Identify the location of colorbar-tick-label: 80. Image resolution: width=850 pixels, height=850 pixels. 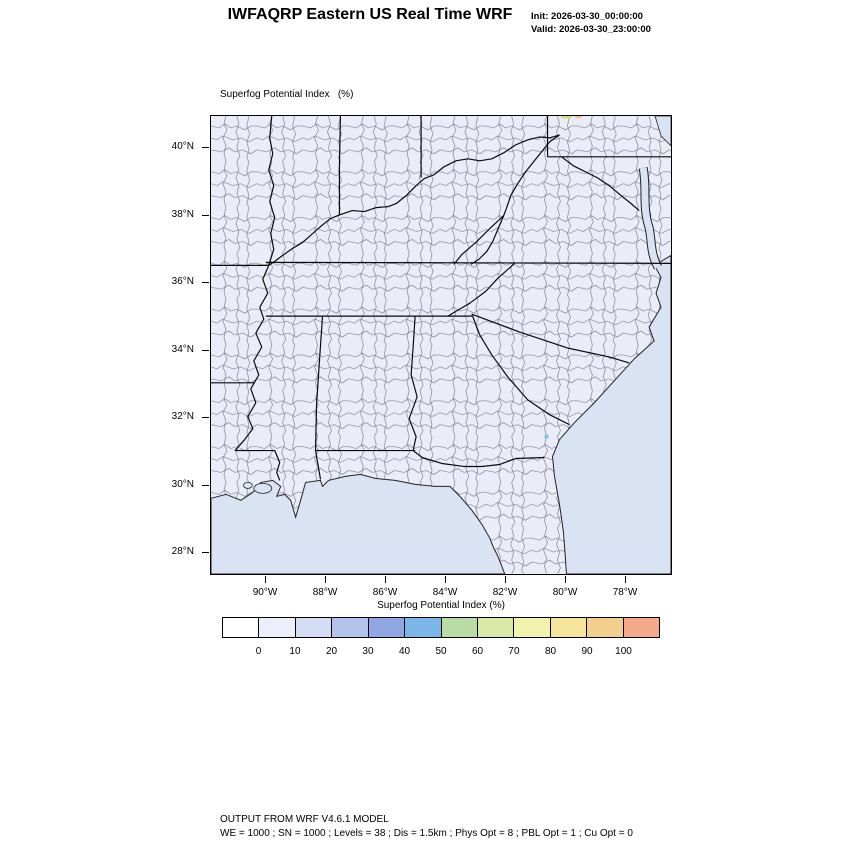
(550, 651).